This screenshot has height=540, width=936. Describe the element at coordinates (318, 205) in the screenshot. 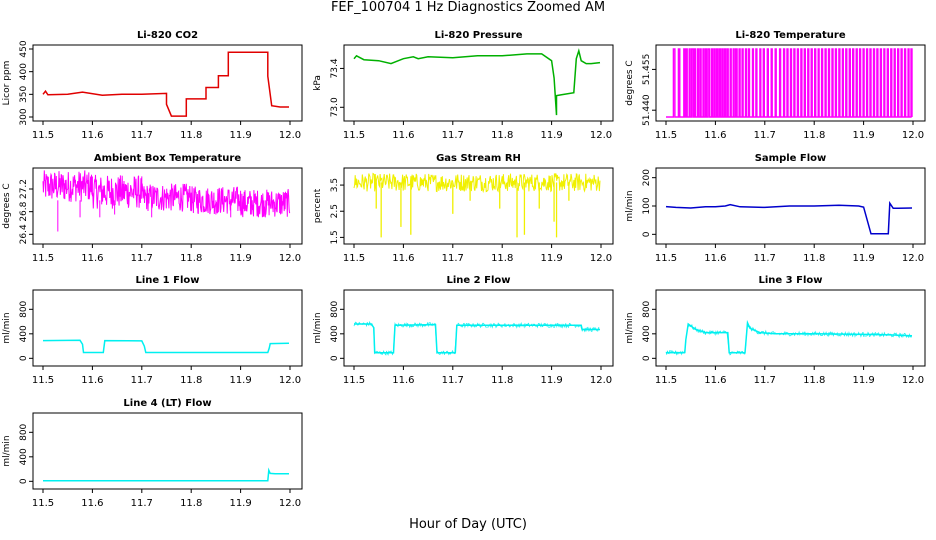

I see `y-axis-label: percent` at that location.